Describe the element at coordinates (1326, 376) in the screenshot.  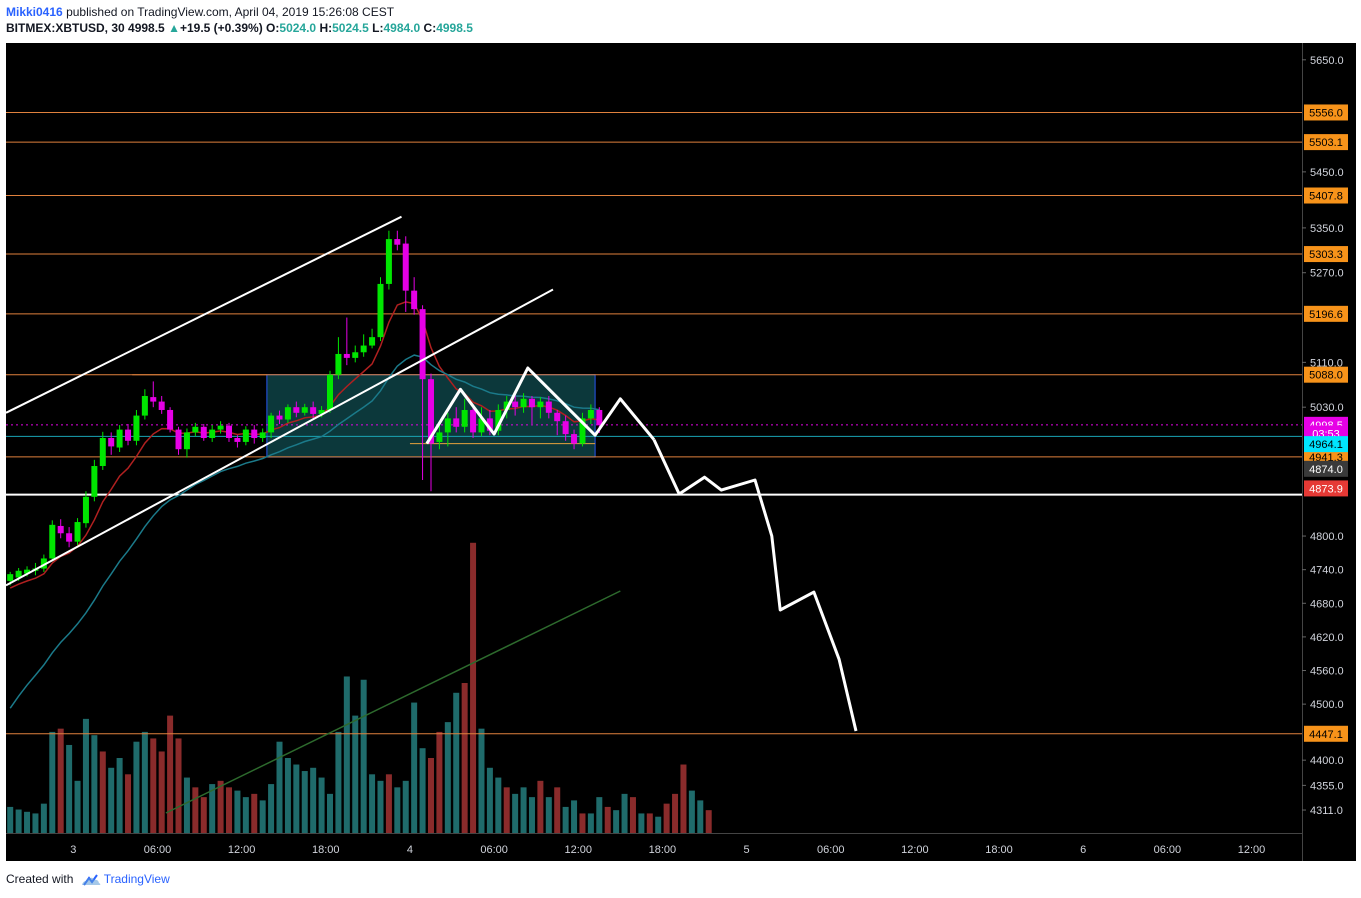
I see `price-level-label: 5088.0` at that location.